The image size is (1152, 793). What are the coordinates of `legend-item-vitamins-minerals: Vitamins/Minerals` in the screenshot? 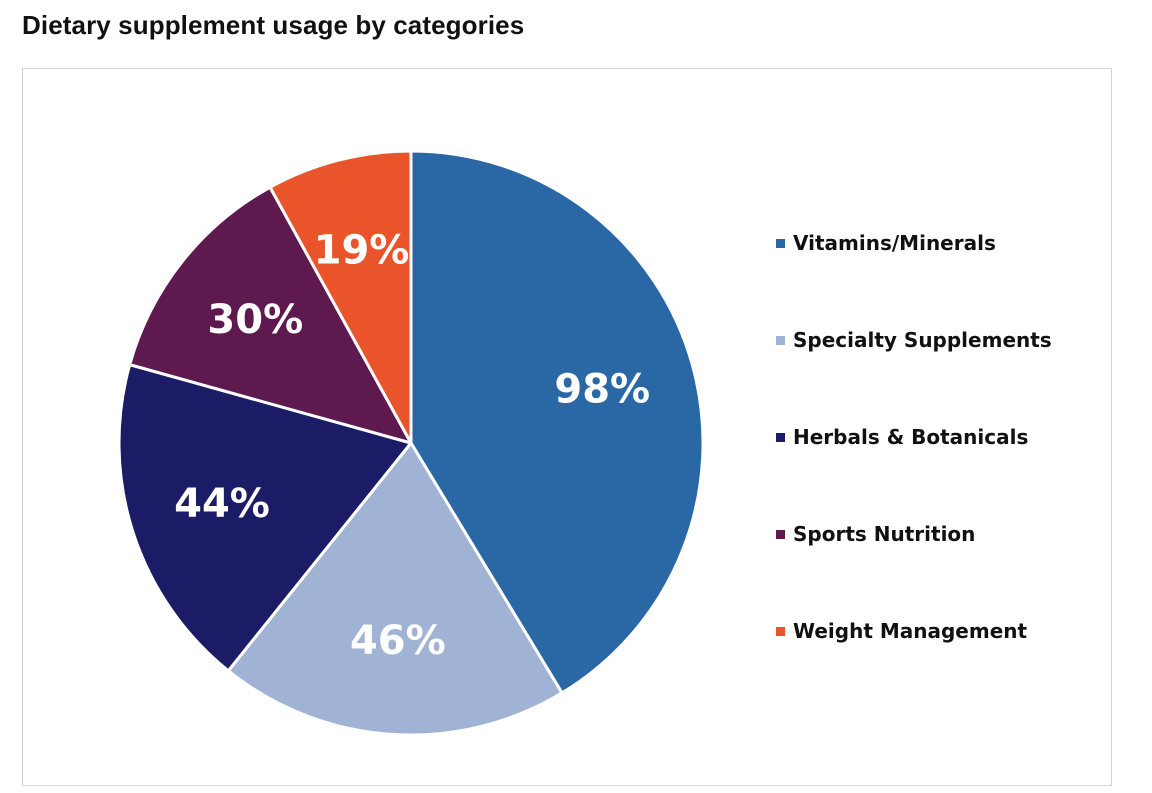 It's located at (886, 243).